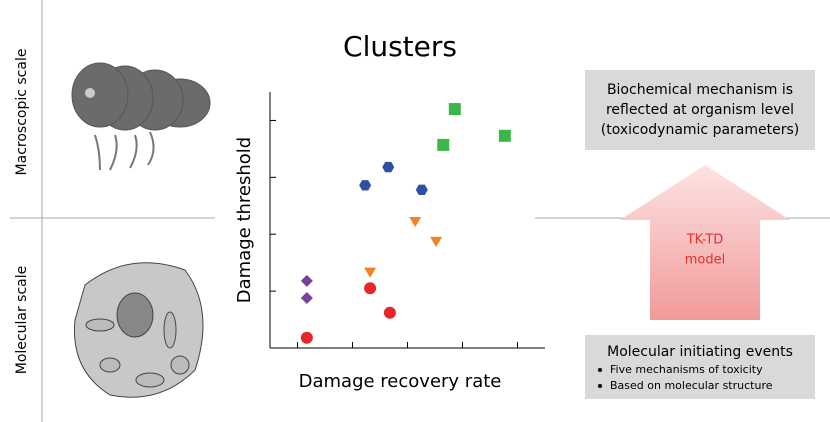 Image resolution: width=830 pixels, height=422 pixels. What do you see at coordinates (700, 90) in the screenshot?
I see `box-text: Biochemical mechanism is` at bounding box center [700, 90].